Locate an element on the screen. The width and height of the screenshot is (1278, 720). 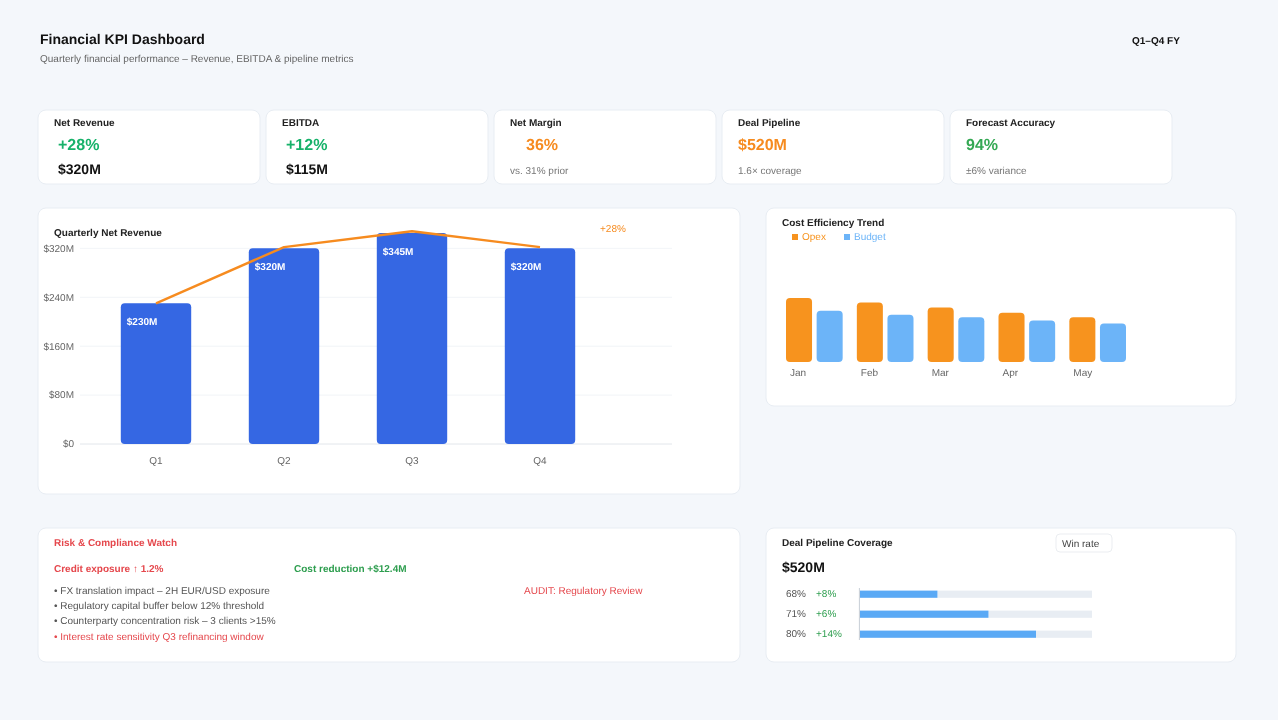
text: 94% is located at coordinates (982, 145).